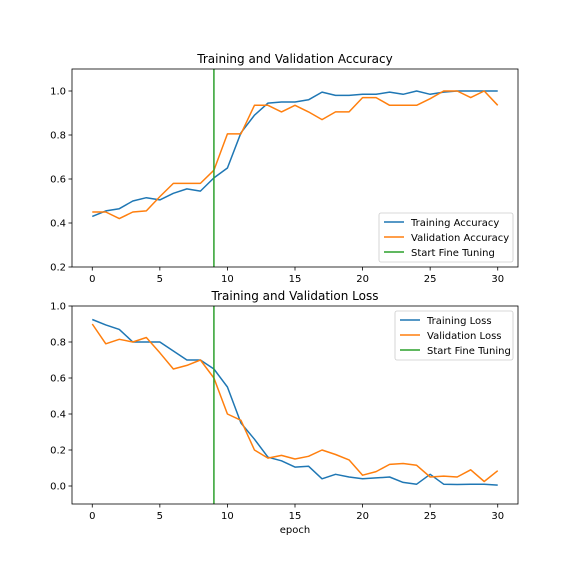  What do you see at coordinates (58, 343) in the screenshot?
I see `loss-y-tick-label: 0.8` at bounding box center [58, 343].